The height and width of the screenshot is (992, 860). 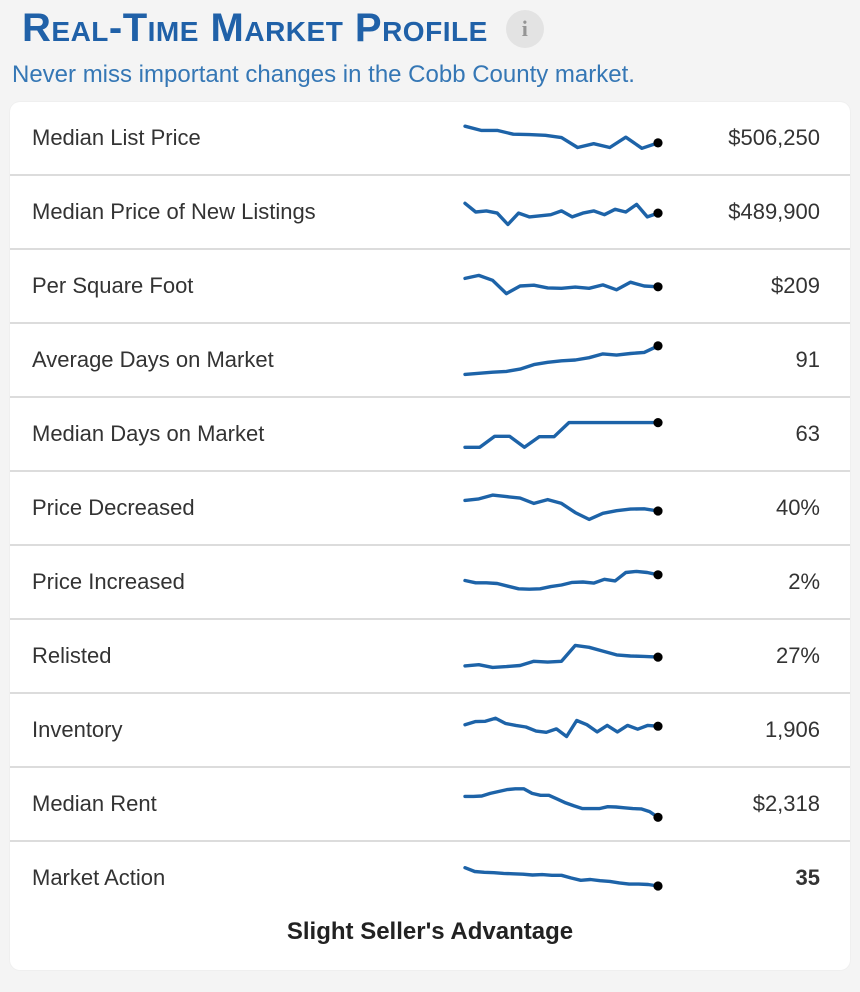 I want to click on row-value: 63, so click(x=807, y=433).